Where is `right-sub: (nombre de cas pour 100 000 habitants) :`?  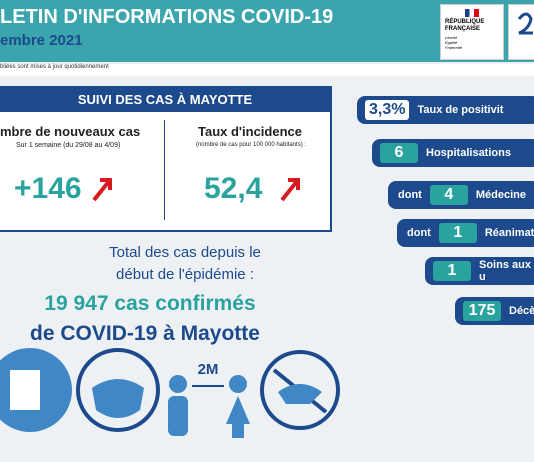
right-sub: (nombre de cas pour 100 000 habitants) : is located at coordinates (251, 145).